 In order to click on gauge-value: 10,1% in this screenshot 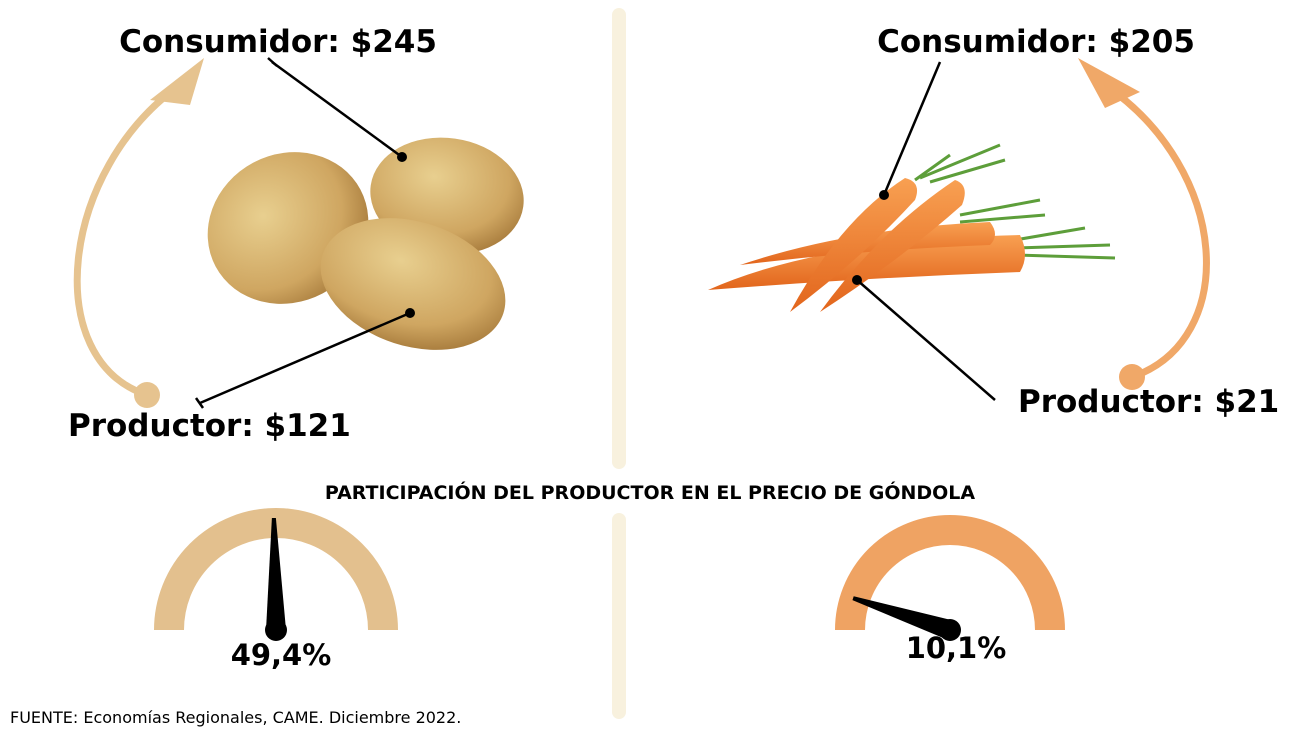, I will do `click(956, 648)`.